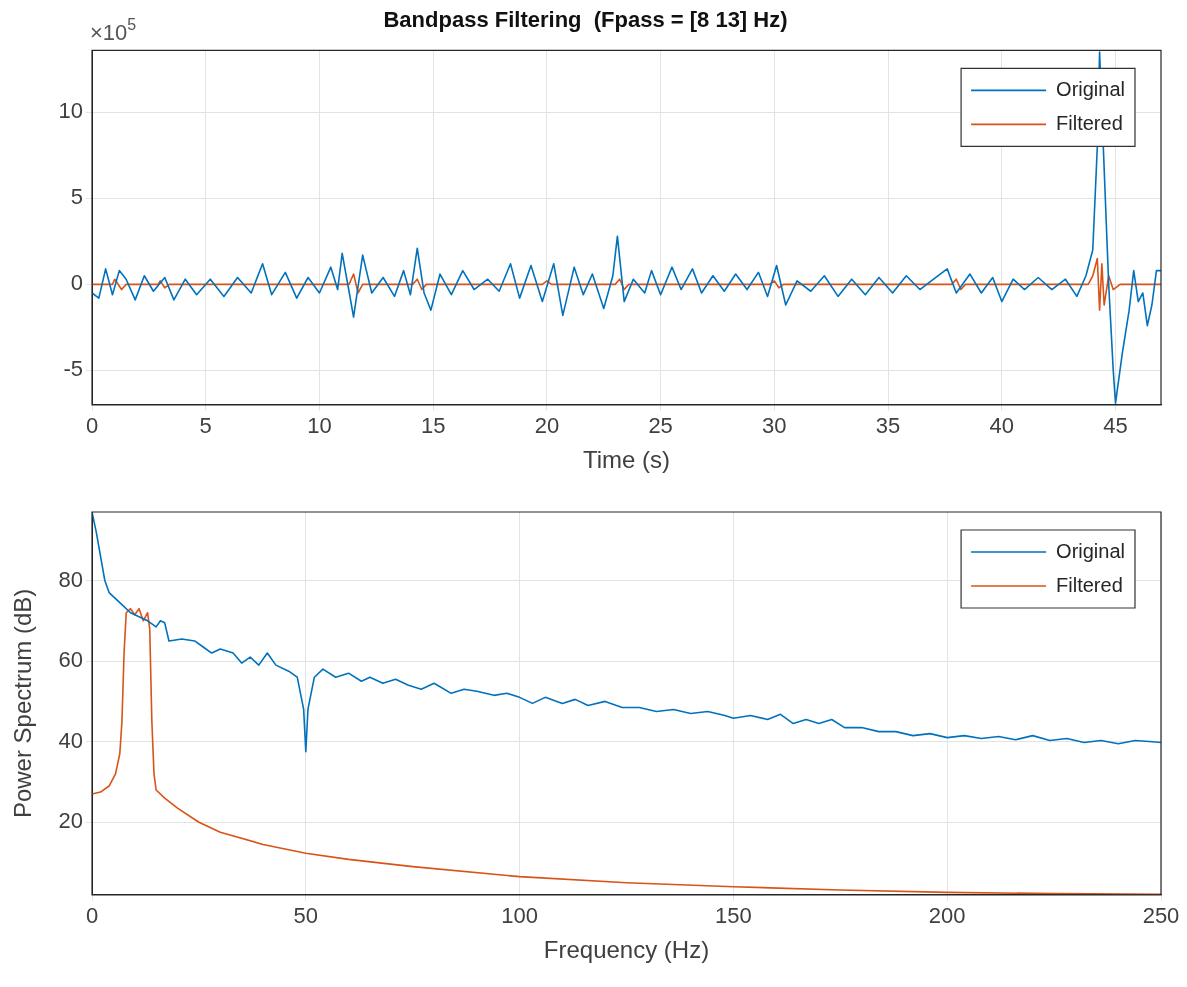 The width and height of the screenshot is (1187, 987). What do you see at coordinates (626, 950) in the screenshot?
I see `x-axis-title: Frequency (Hz)` at bounding box center [626, 950].